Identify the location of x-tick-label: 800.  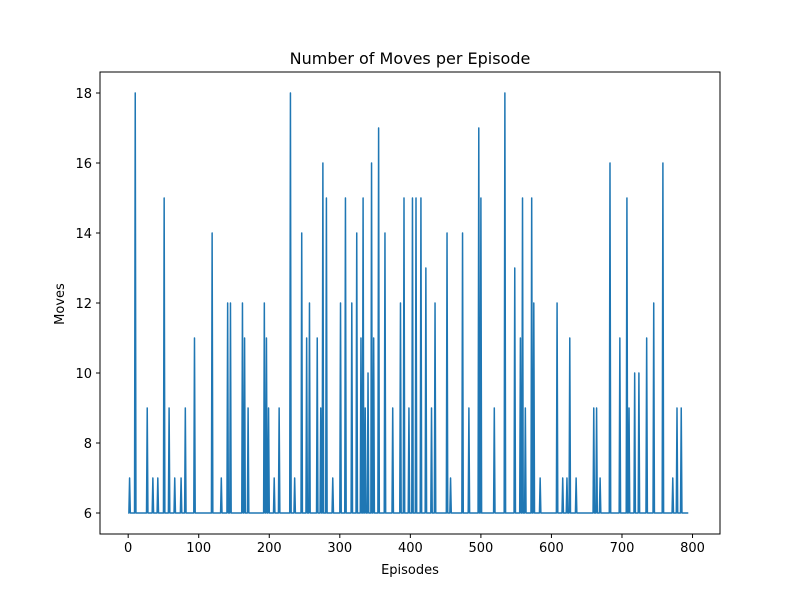
(692, 548).